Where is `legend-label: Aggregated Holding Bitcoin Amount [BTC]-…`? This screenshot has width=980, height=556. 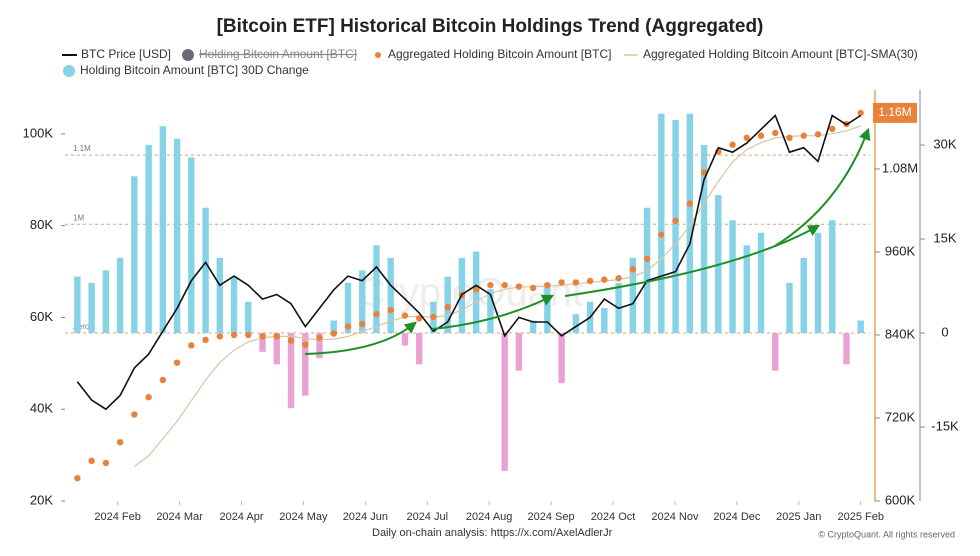 legend-label: Aggregated Holding Bitcoin Amount [BTC]-… is located at coordinates (780, 54).